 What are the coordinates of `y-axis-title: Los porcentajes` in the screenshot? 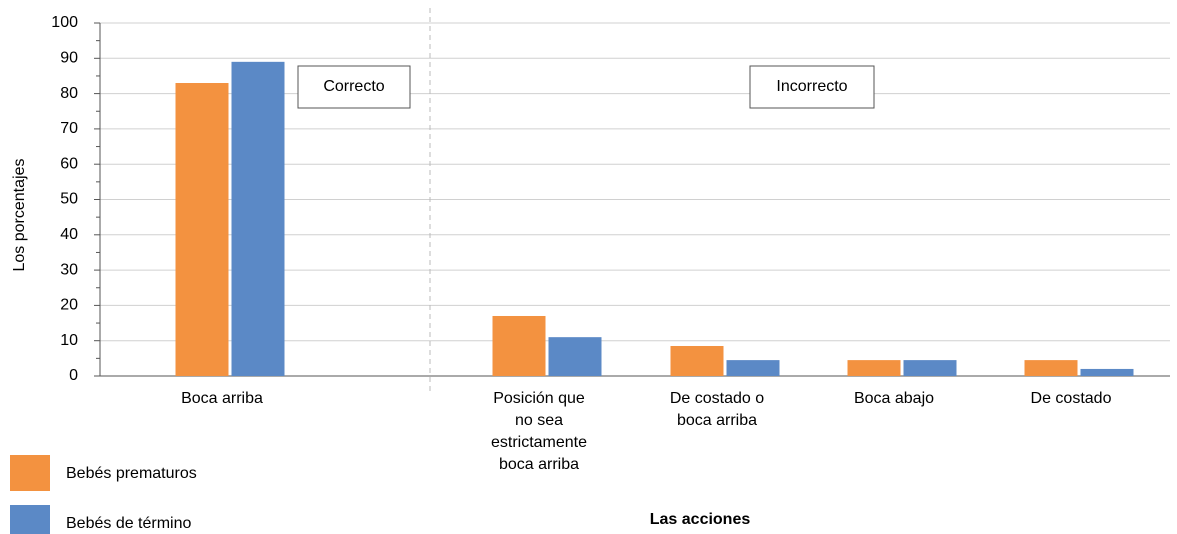 It's located at (19, 215).